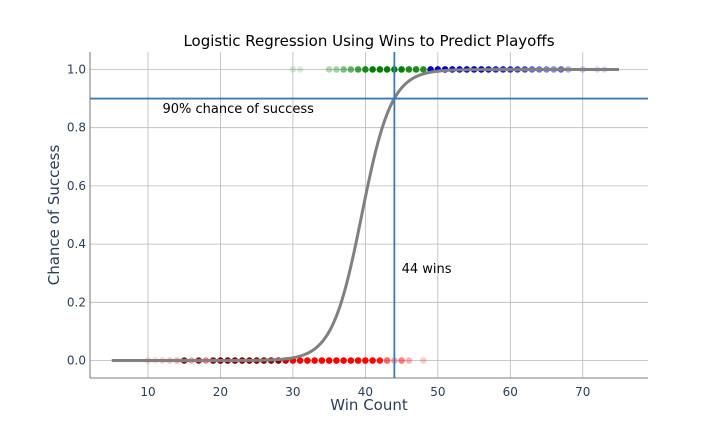  I want to click on x-tick-label: 20, so click(220, 392).